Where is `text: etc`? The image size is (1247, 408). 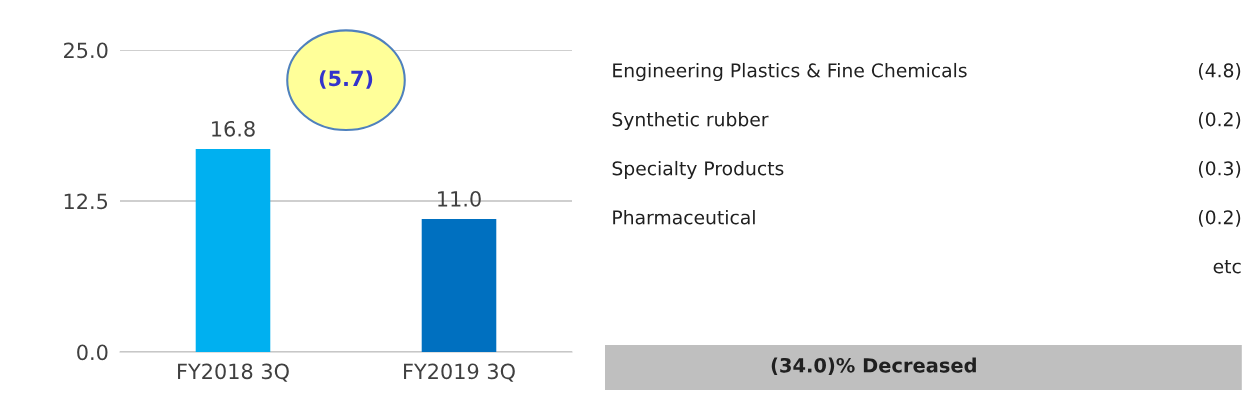 text: etc is located at coordinates (1227, 267).